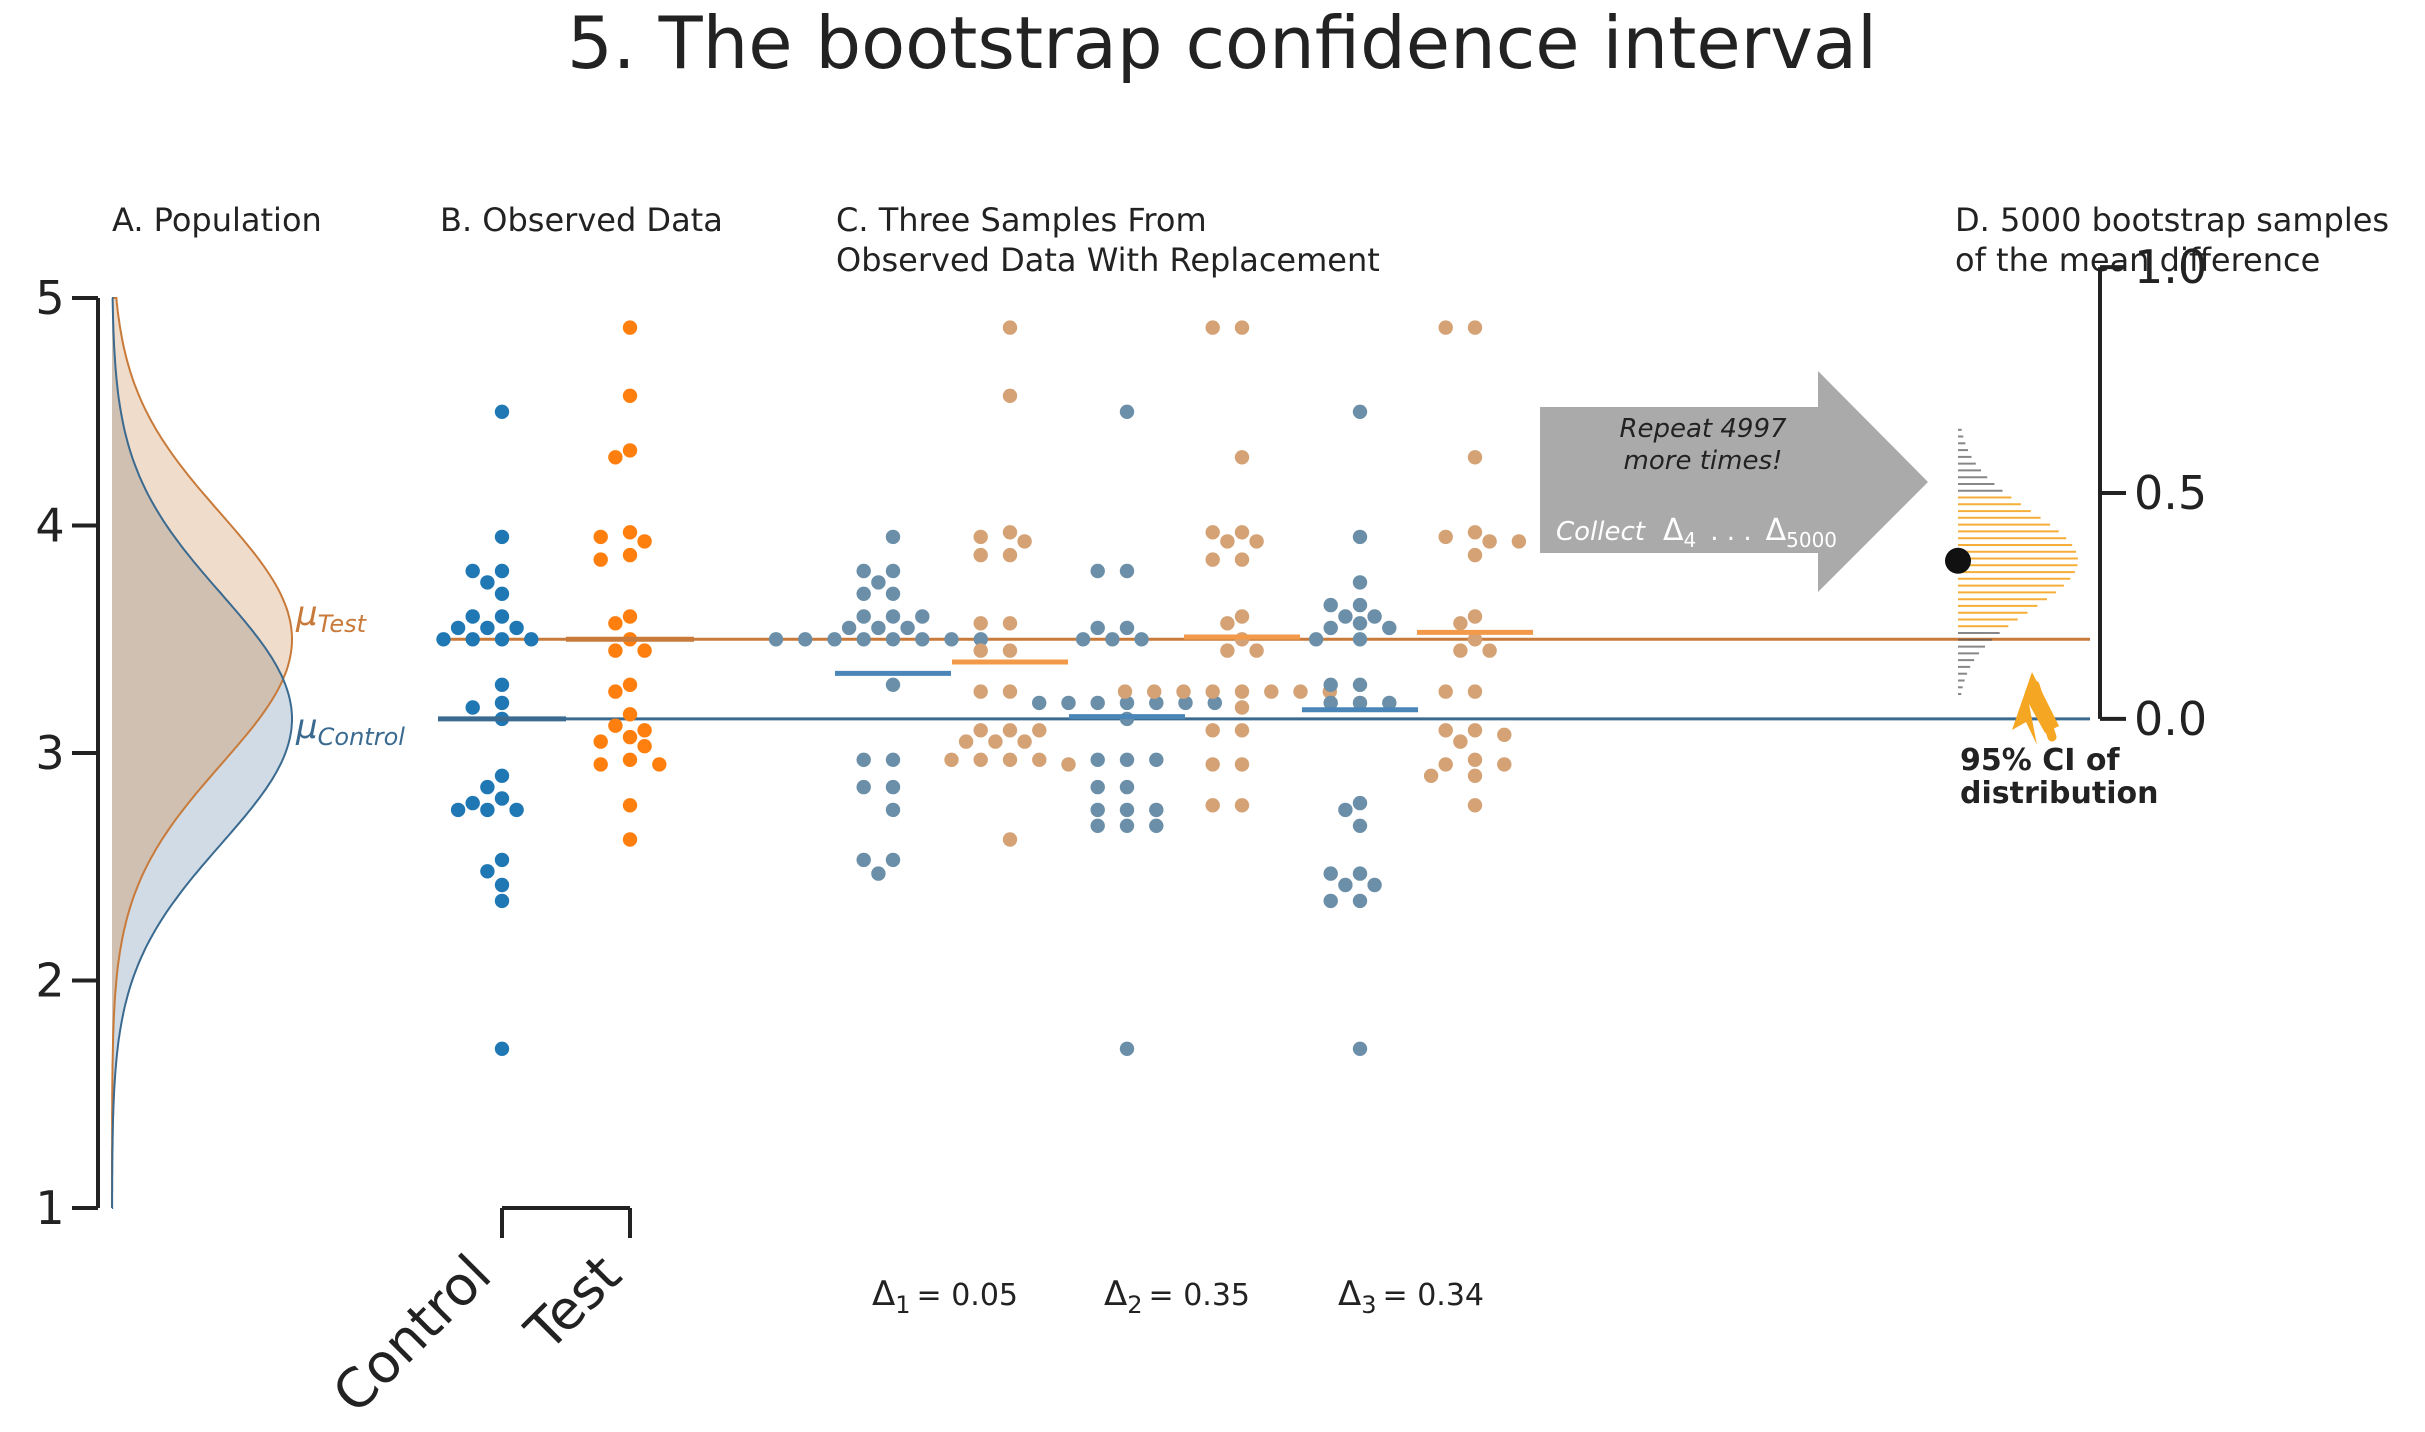  I want to click on mu-test-subscript: Test, so click(343, 624).